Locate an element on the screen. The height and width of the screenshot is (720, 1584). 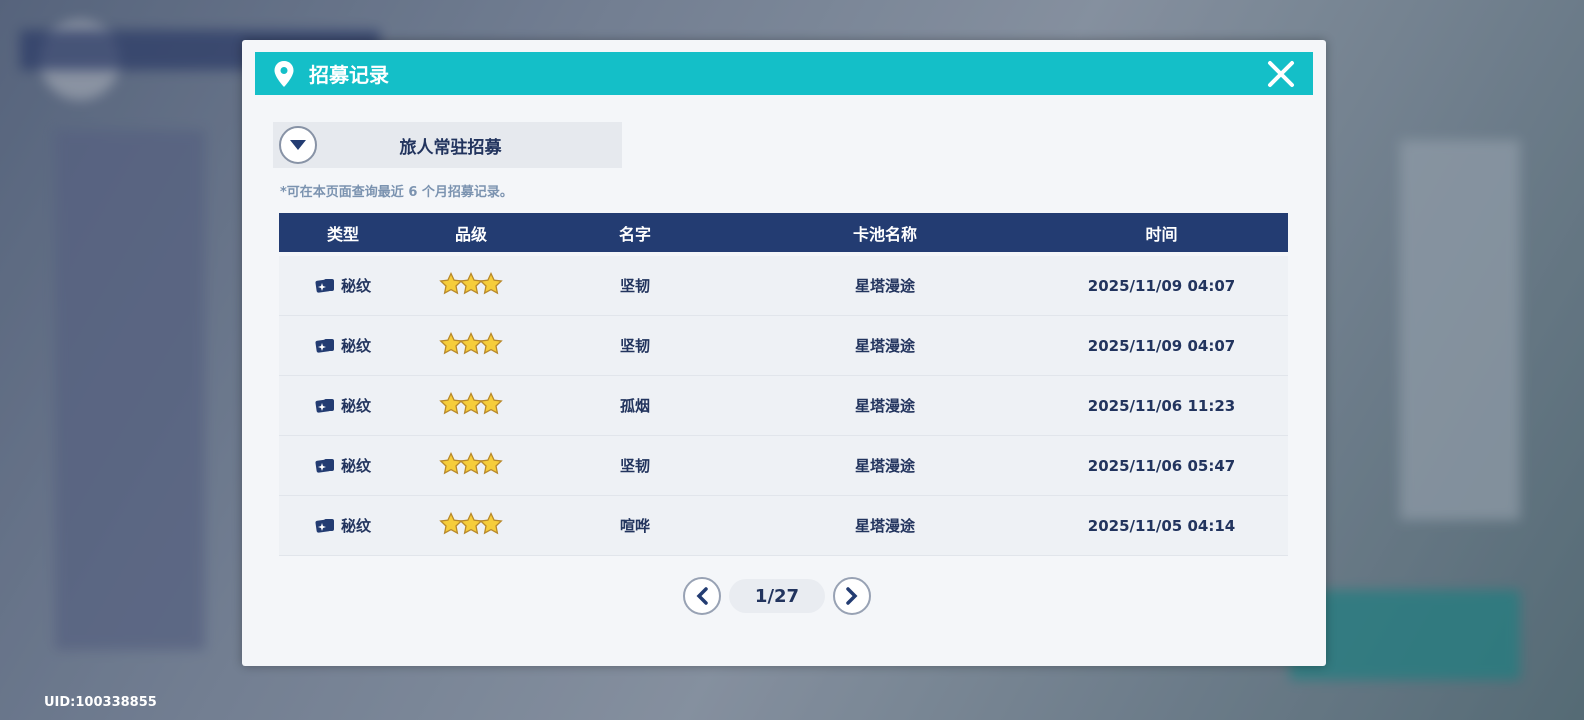
page-indicator: 1/27 is located at coordinates (777, 596).